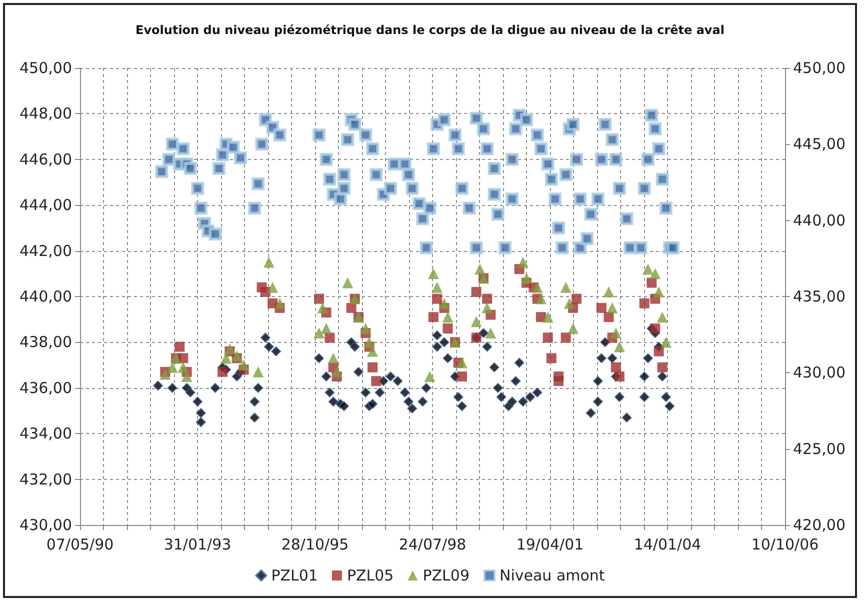 This screenshot has height=605, width=864. What do you see at coordinates (46, 68) in the screenshot?
I see `y-tick-label: 450,00` at bounding box center [46, 68].